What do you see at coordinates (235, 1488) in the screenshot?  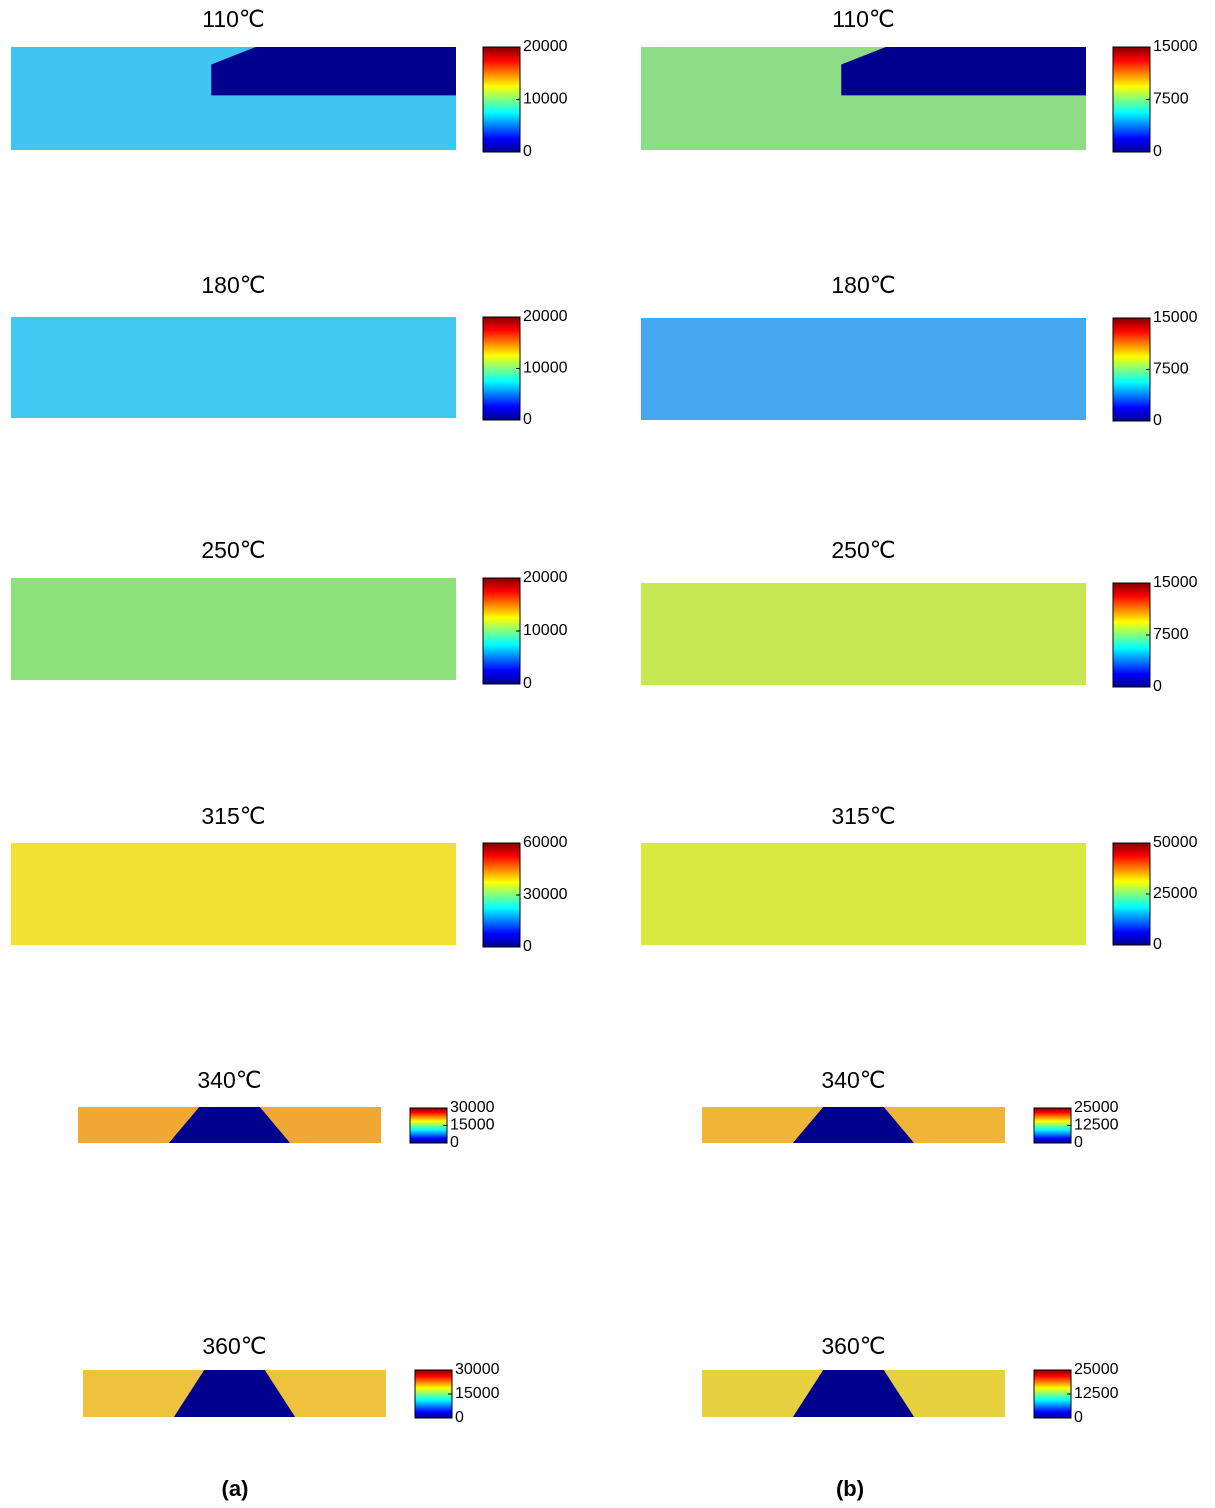 I see `caption: (a)` at bounding box center [235, 1488].